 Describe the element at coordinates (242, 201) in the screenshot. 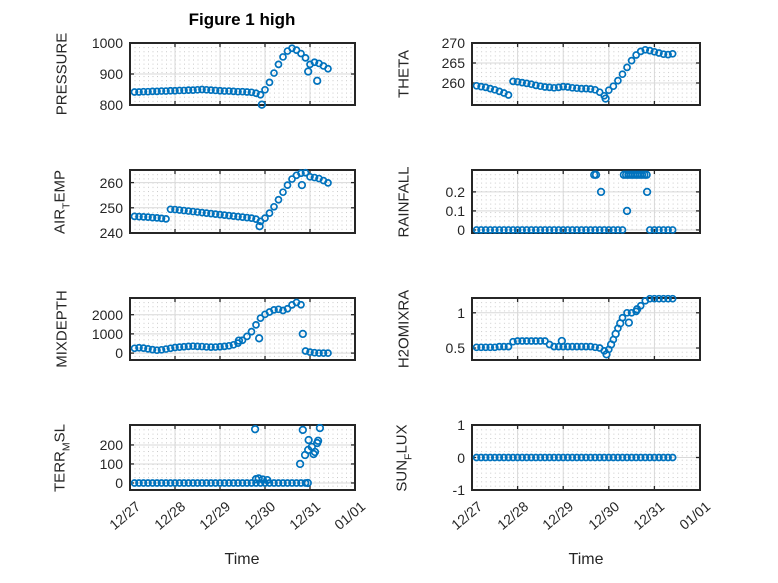

I see `subplot-air-temp-canvas` at that location.